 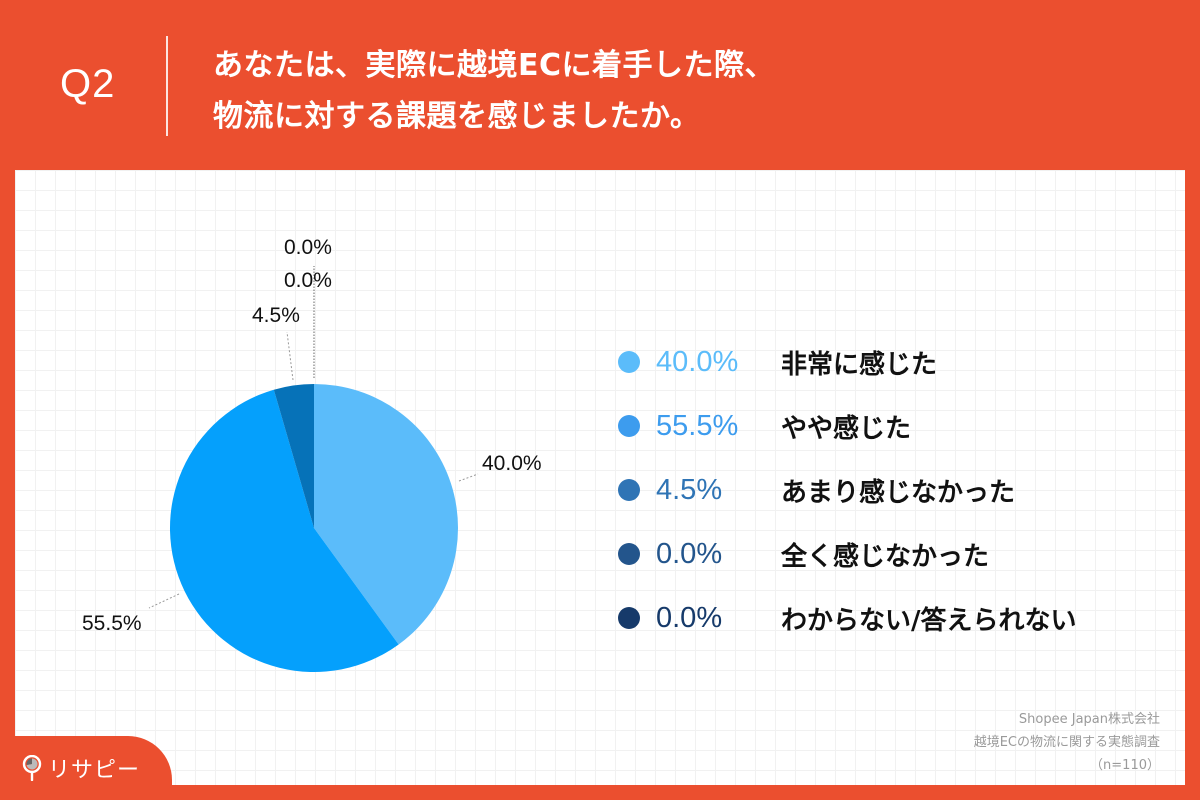 I want to click on question-number: Q2, so click(x=88, y=84).